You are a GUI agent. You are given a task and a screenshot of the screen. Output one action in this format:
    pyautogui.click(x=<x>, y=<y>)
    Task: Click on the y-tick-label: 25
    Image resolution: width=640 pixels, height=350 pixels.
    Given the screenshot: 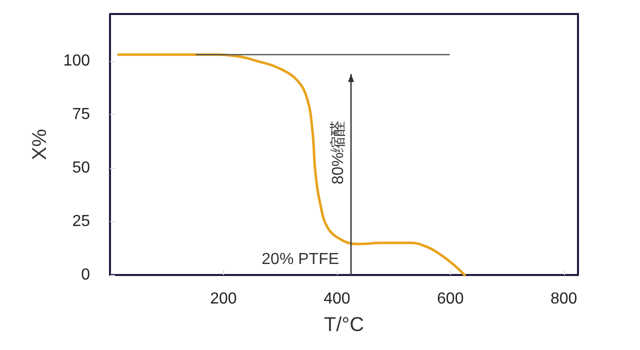 What is the action you would take?
    pyautogui.click(x=81, y=221)
    